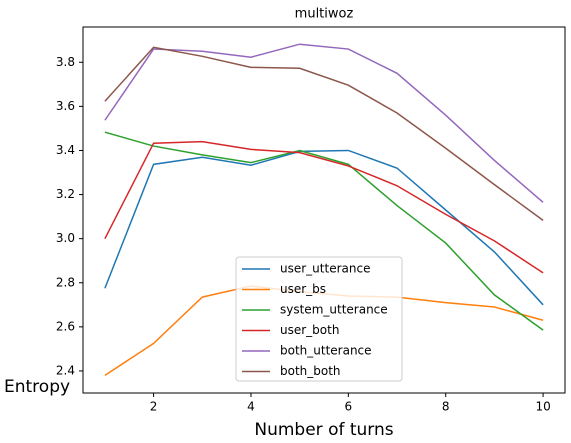 This screenshot has width=571, height=443. I want to click on legend-box, so click(319, 319).